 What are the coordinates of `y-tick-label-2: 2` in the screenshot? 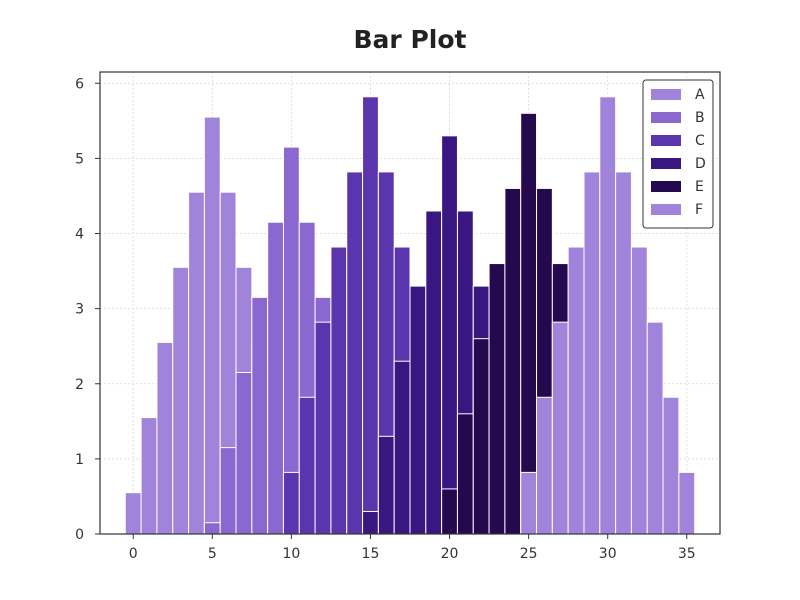 It's located at (79, 385).